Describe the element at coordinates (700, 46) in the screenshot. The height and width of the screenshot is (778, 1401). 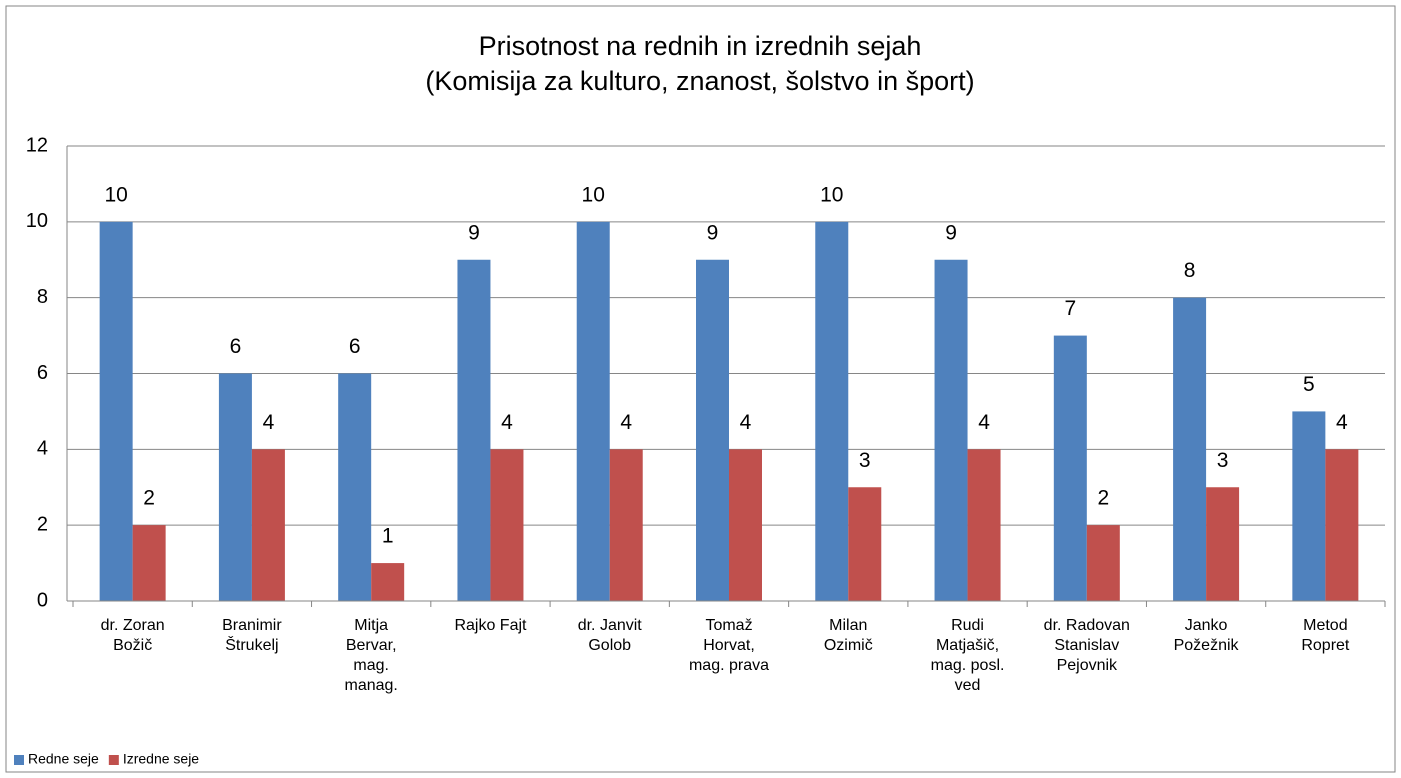
I see `chart-title: Prisotnost na rednih in izrednih sejah` at that location.